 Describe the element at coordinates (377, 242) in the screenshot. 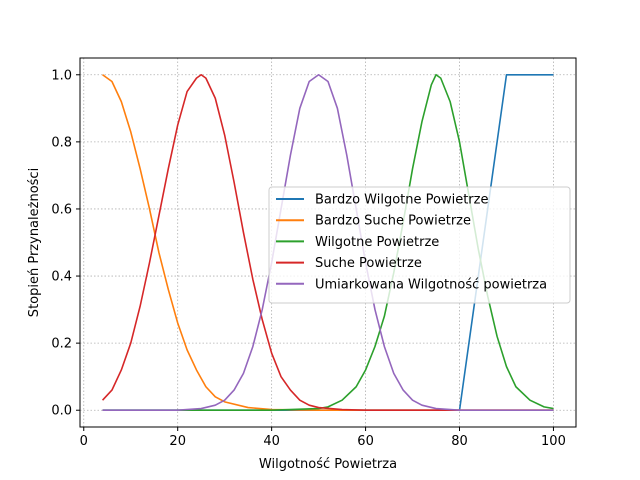

I see `legend-entry: Wilgotne Powietrze` at that location.